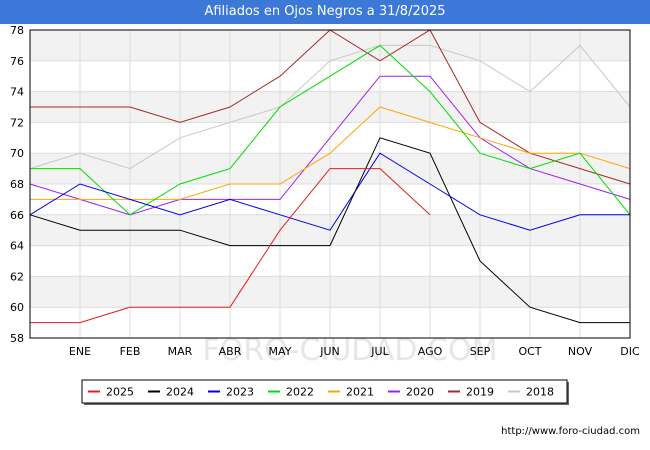  What do you see at coordinates (480, 351) in the screenshot?
I see `x-tick-label: SEP` at bounding box center [480, 351].